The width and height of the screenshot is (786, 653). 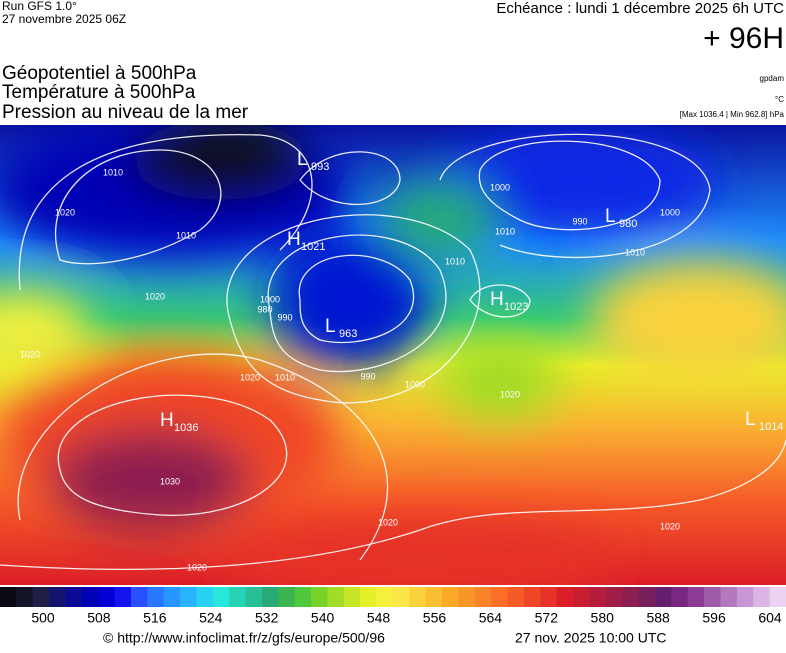 What do you see at coordinates (264, 309) in the screenshot?
I see `isobar-label: 980` at bounding box center [264, 309].